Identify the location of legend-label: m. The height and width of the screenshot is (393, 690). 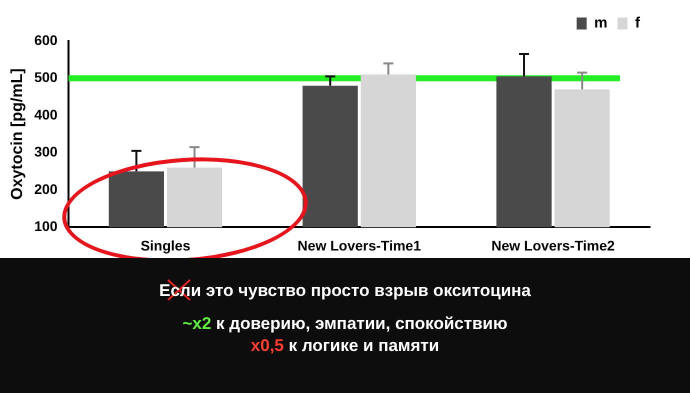
(601, 23).